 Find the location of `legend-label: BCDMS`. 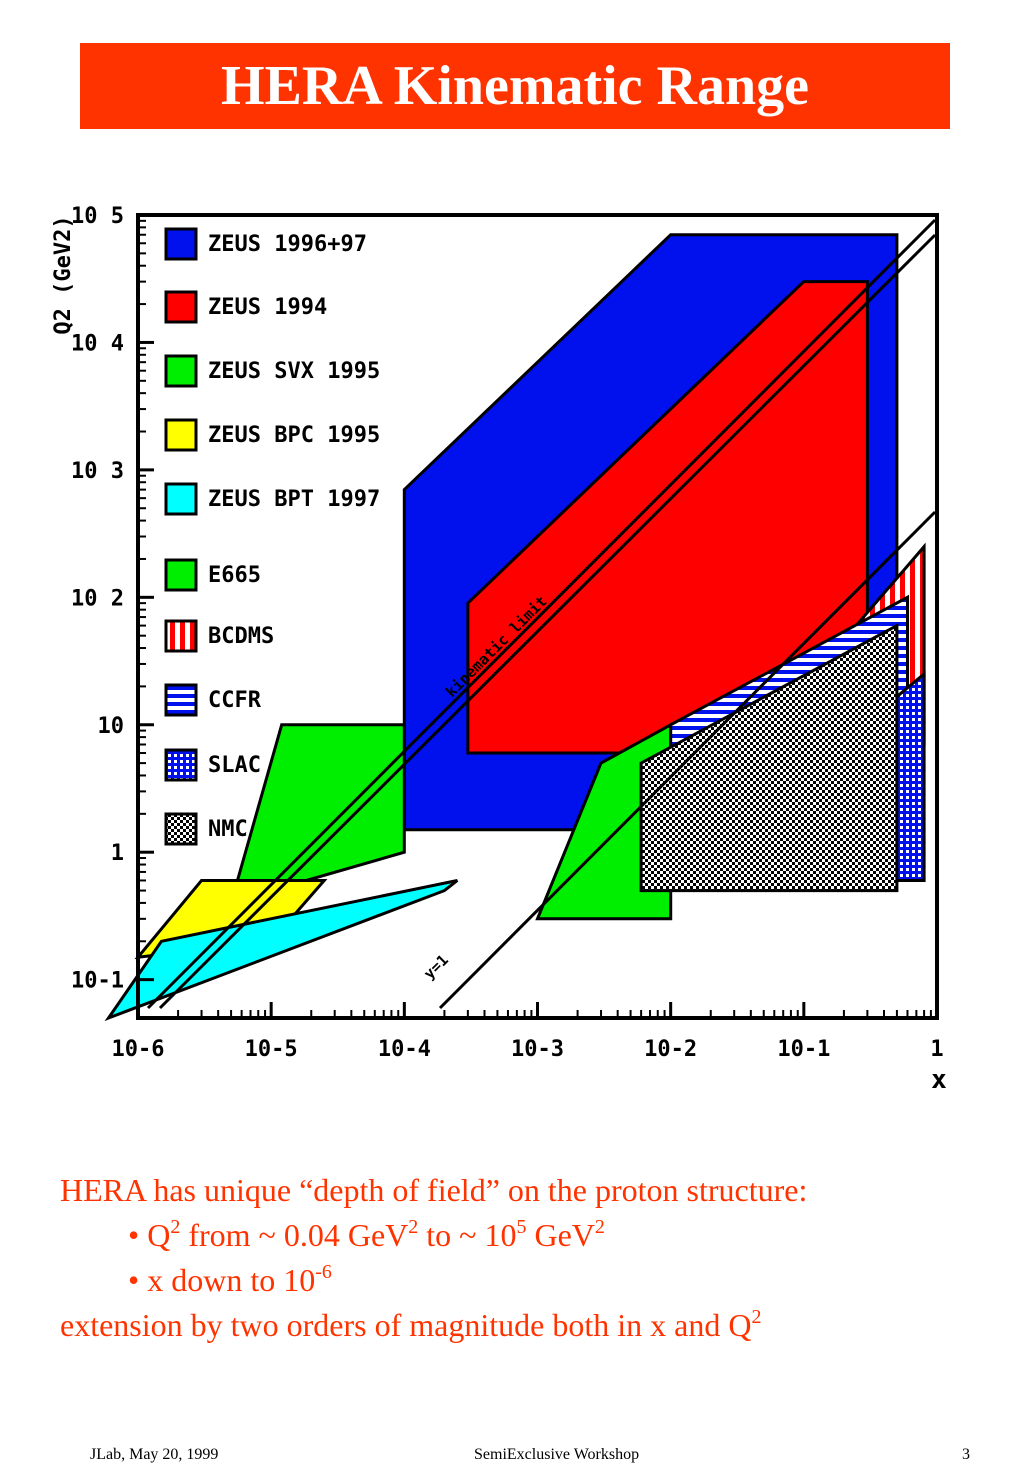

legend-label: BCDMS is located at coordinates (241, 636).